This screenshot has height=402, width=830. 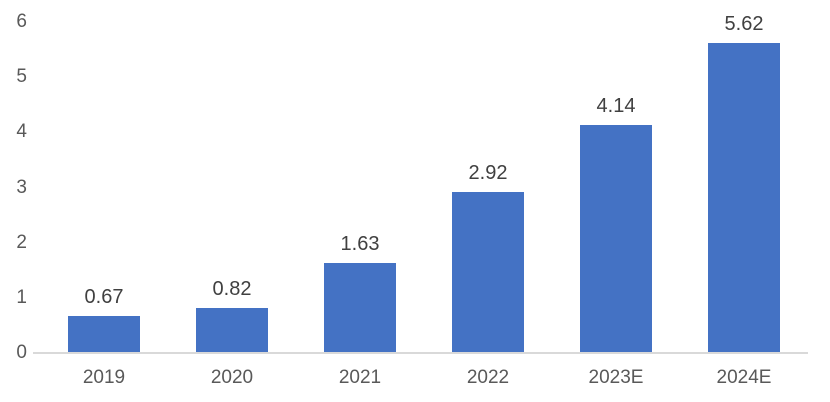 I want to click on bar-2019, so click(x=104, y=334).